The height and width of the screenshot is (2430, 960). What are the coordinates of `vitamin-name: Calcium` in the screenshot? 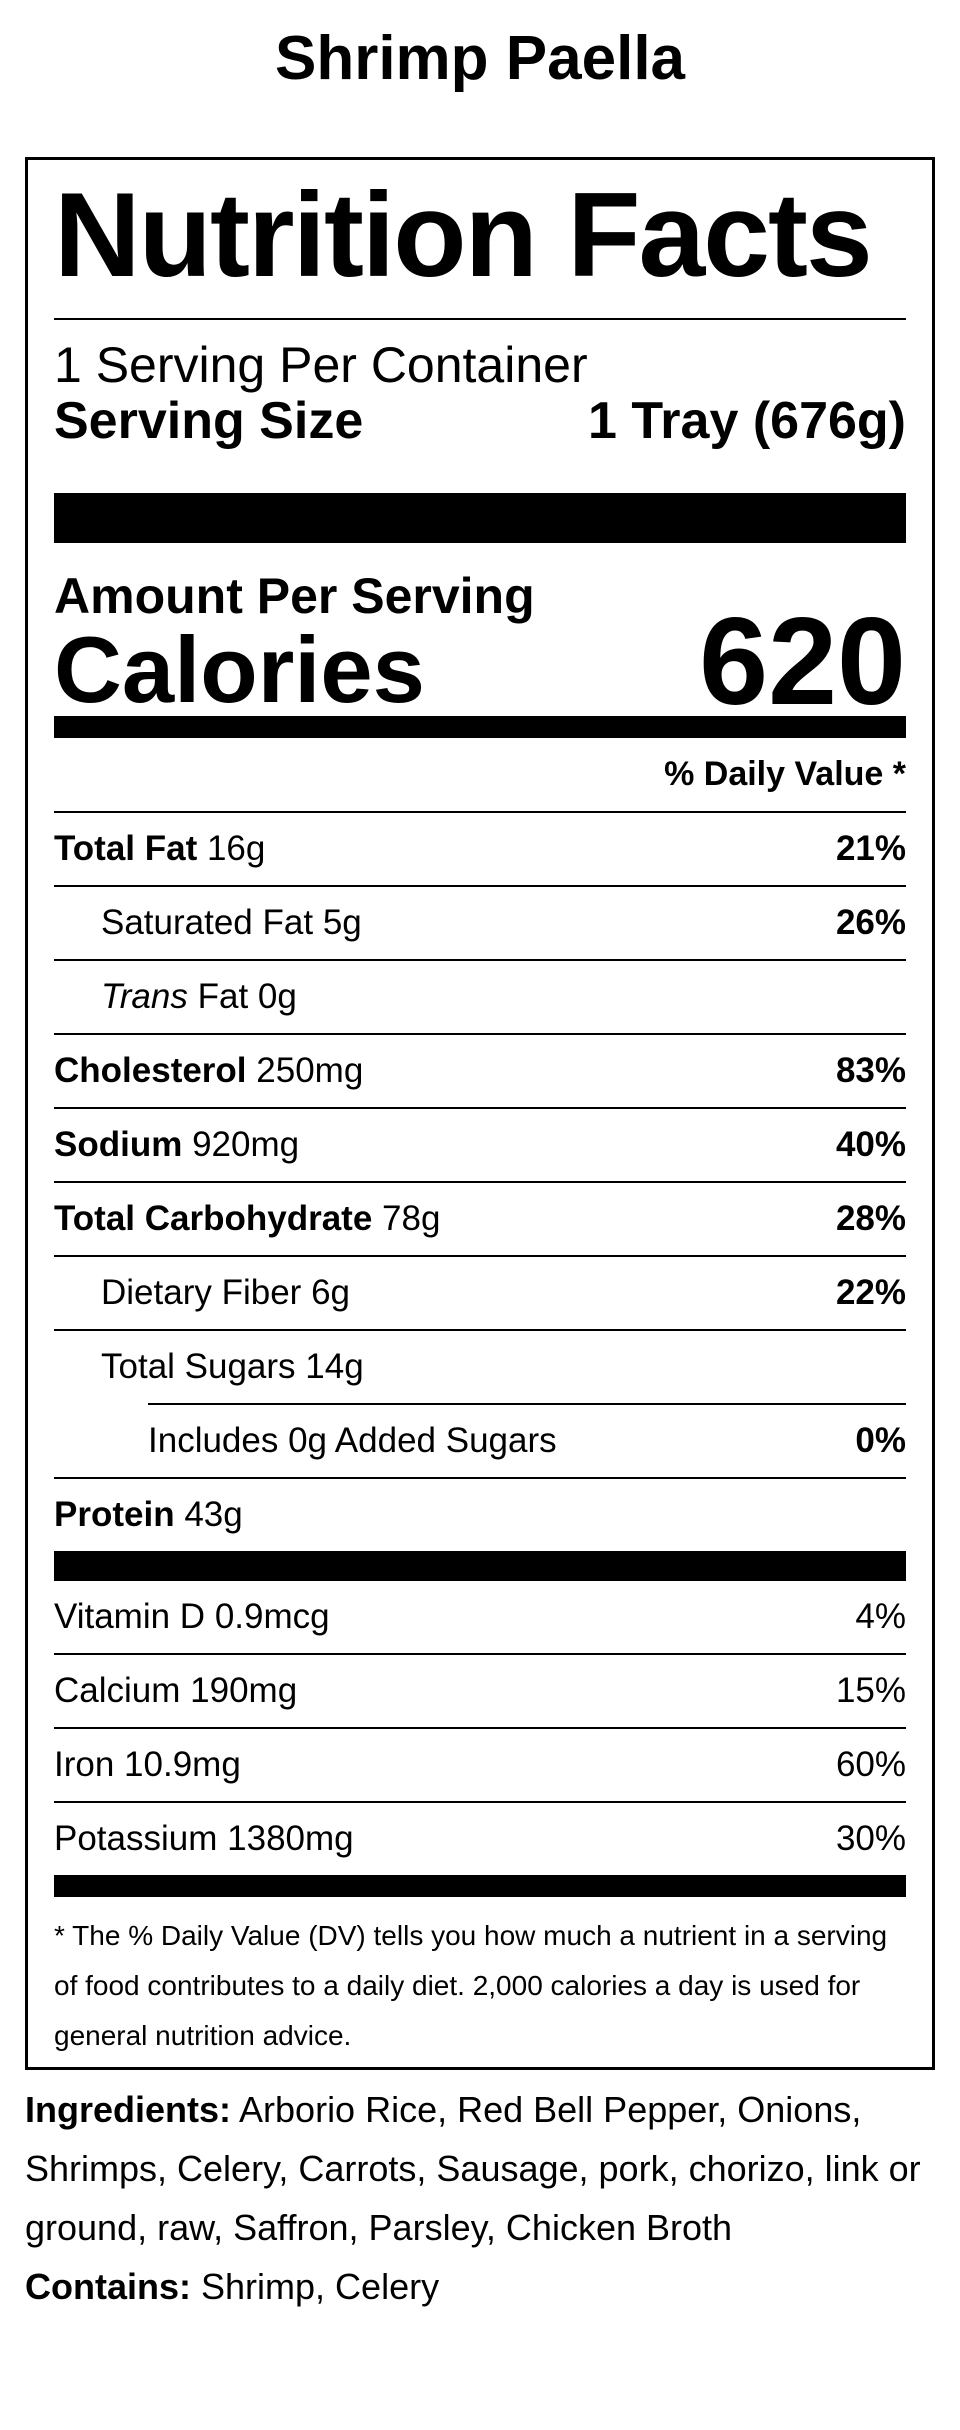 It's located at (117, 1690).